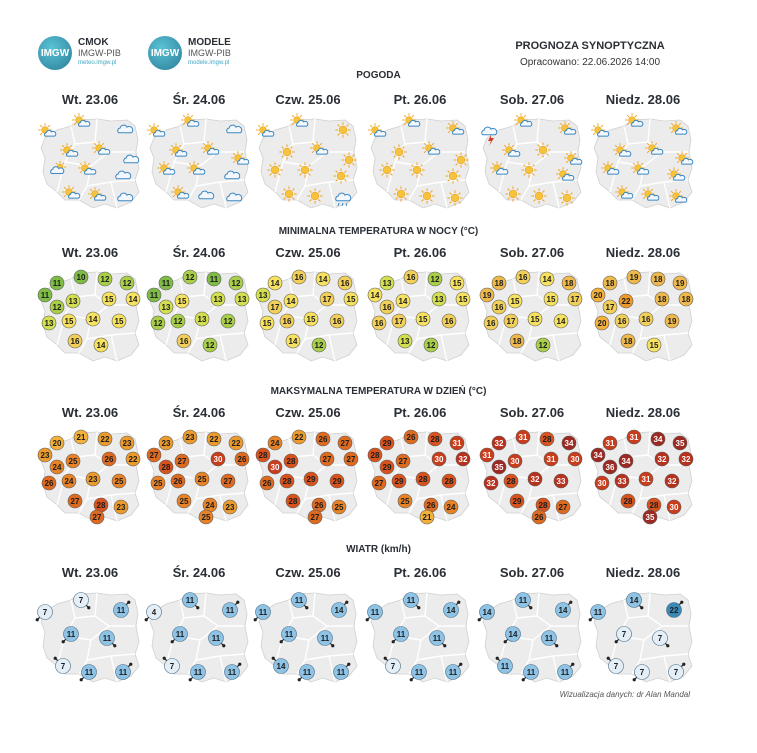 The image size is (757, 753). Describe the element at coordinates (199, 636) in the screenshot. I see `wind-map: 4 11 11 11 11 7 11 11` at that location.